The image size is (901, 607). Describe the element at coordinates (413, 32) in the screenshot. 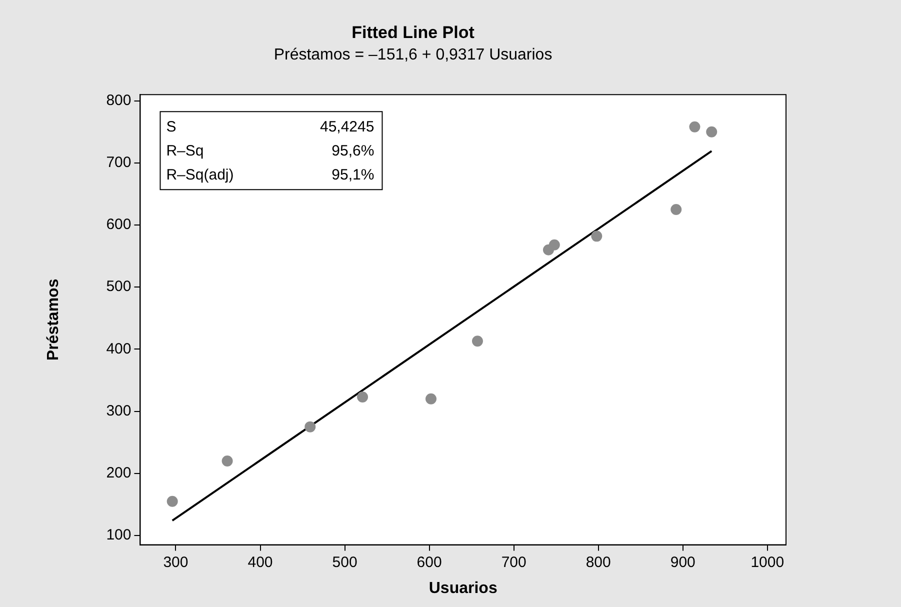

I see `chart-title: Fitted Line Plot` at that location.